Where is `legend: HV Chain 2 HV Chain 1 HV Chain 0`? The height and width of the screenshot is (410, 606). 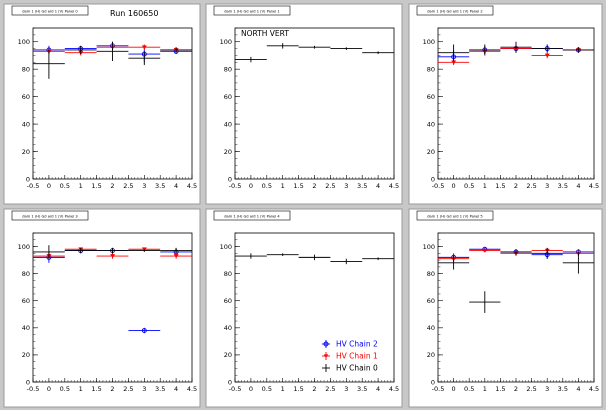 legend: HV Chain 2 HV Chain 1 HV Chain 0 is located at coordinates (350, 356).